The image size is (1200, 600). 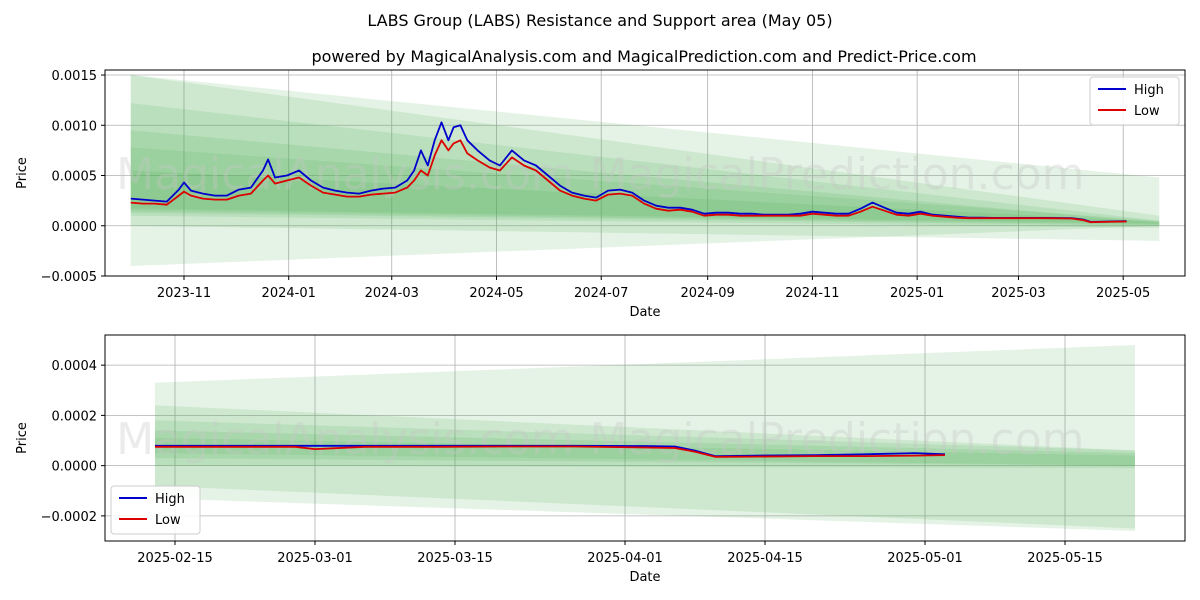 What do you see at coordinates (1123, 293) in the screenshot?
I see `x-tick-label: 2025-05` at bounding box center [1123, 293].